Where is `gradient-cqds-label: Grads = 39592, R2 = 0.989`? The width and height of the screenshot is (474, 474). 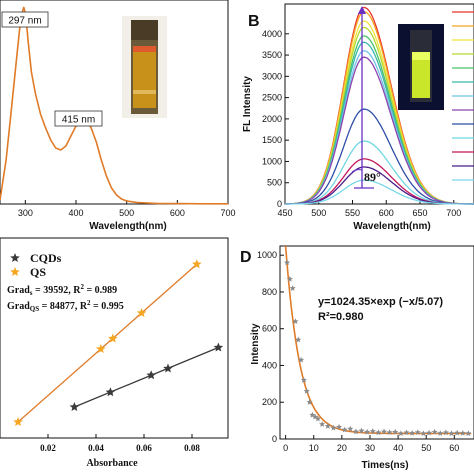
gradient-cqds-label: Grads = 39592, R2 = 0.989 is located at coordinates (62, 290).